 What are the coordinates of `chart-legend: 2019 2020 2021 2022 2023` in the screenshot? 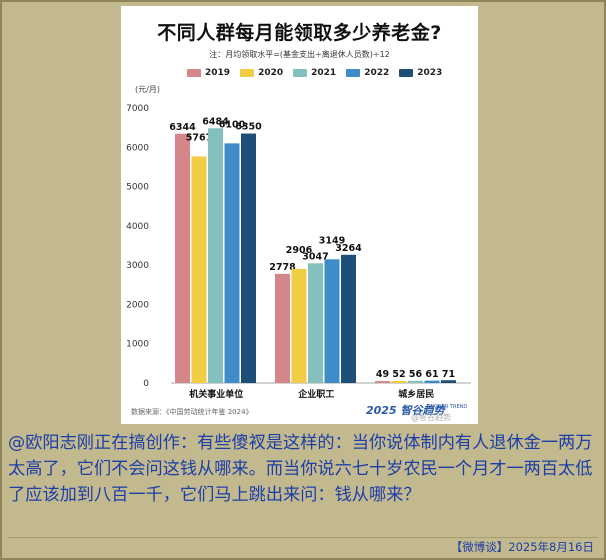 It's located at (314, 73).